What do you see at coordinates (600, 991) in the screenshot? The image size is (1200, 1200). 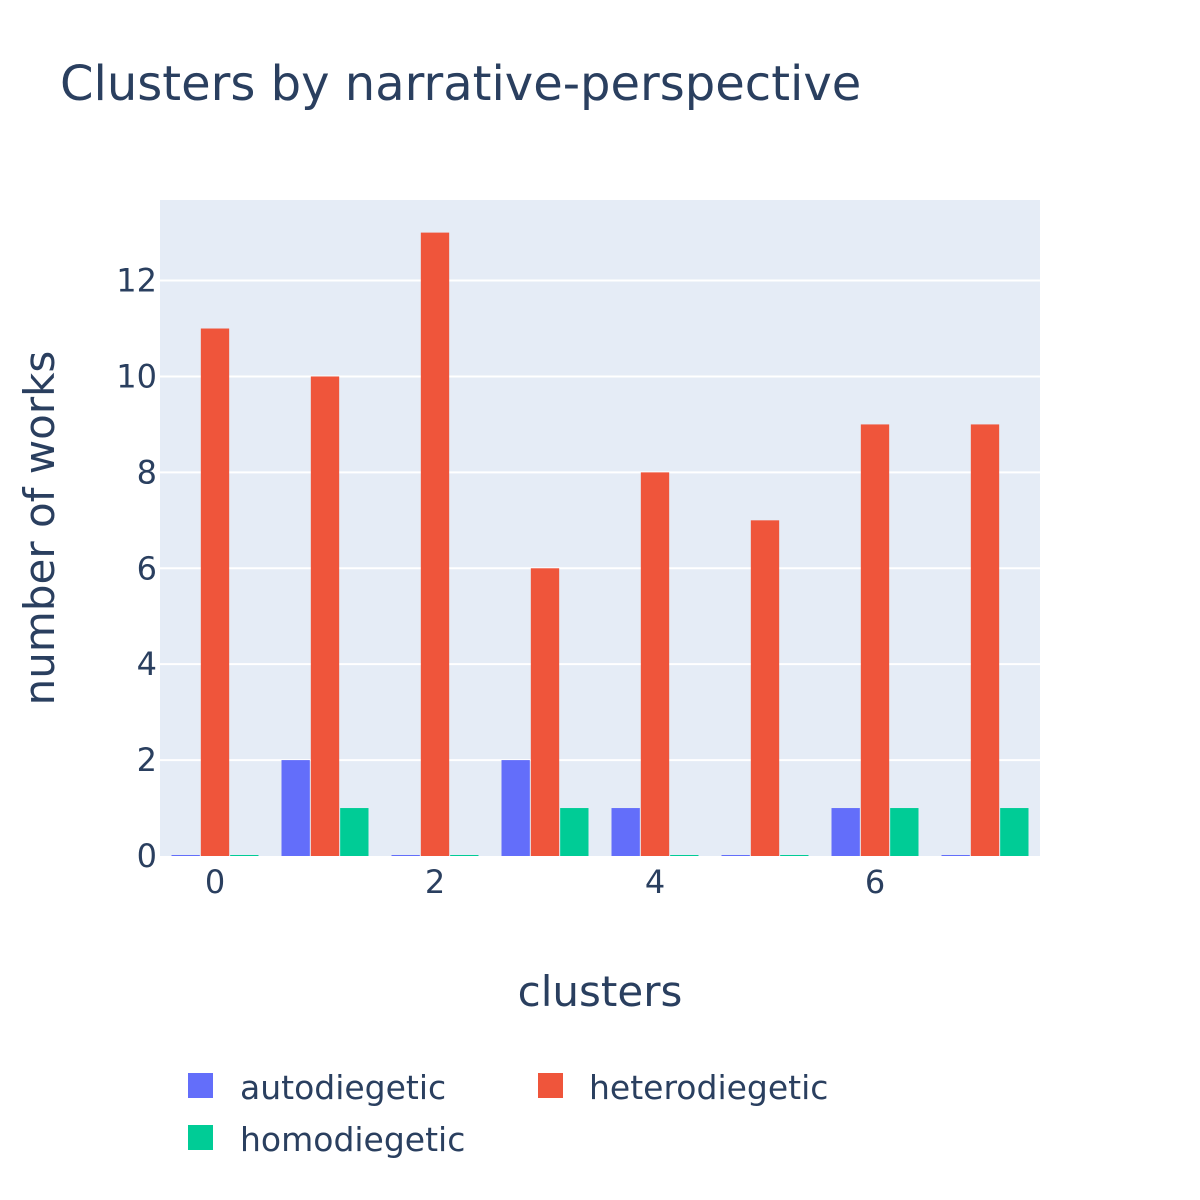 I see `x-axis-title: clusters` at bounding box center [600, 991].